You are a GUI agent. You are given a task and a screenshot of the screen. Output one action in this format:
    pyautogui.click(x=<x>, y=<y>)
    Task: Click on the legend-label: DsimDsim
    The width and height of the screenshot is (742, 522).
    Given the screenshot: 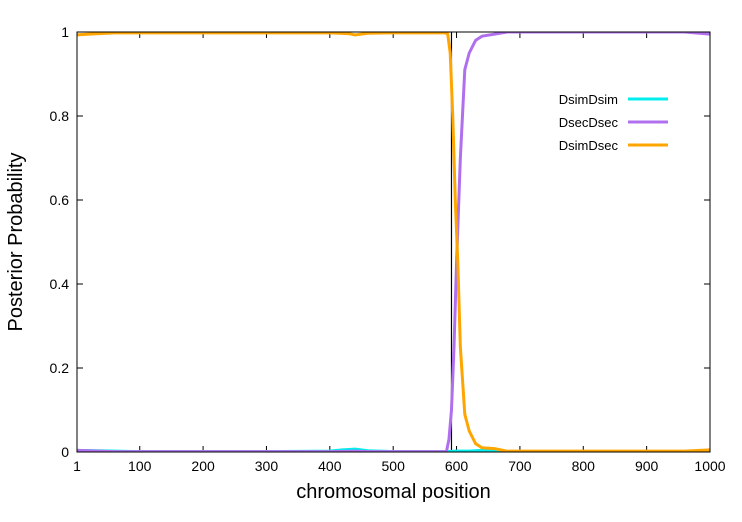 What is the action you would take?
    pyautogui.click(x=588, y=99)
    